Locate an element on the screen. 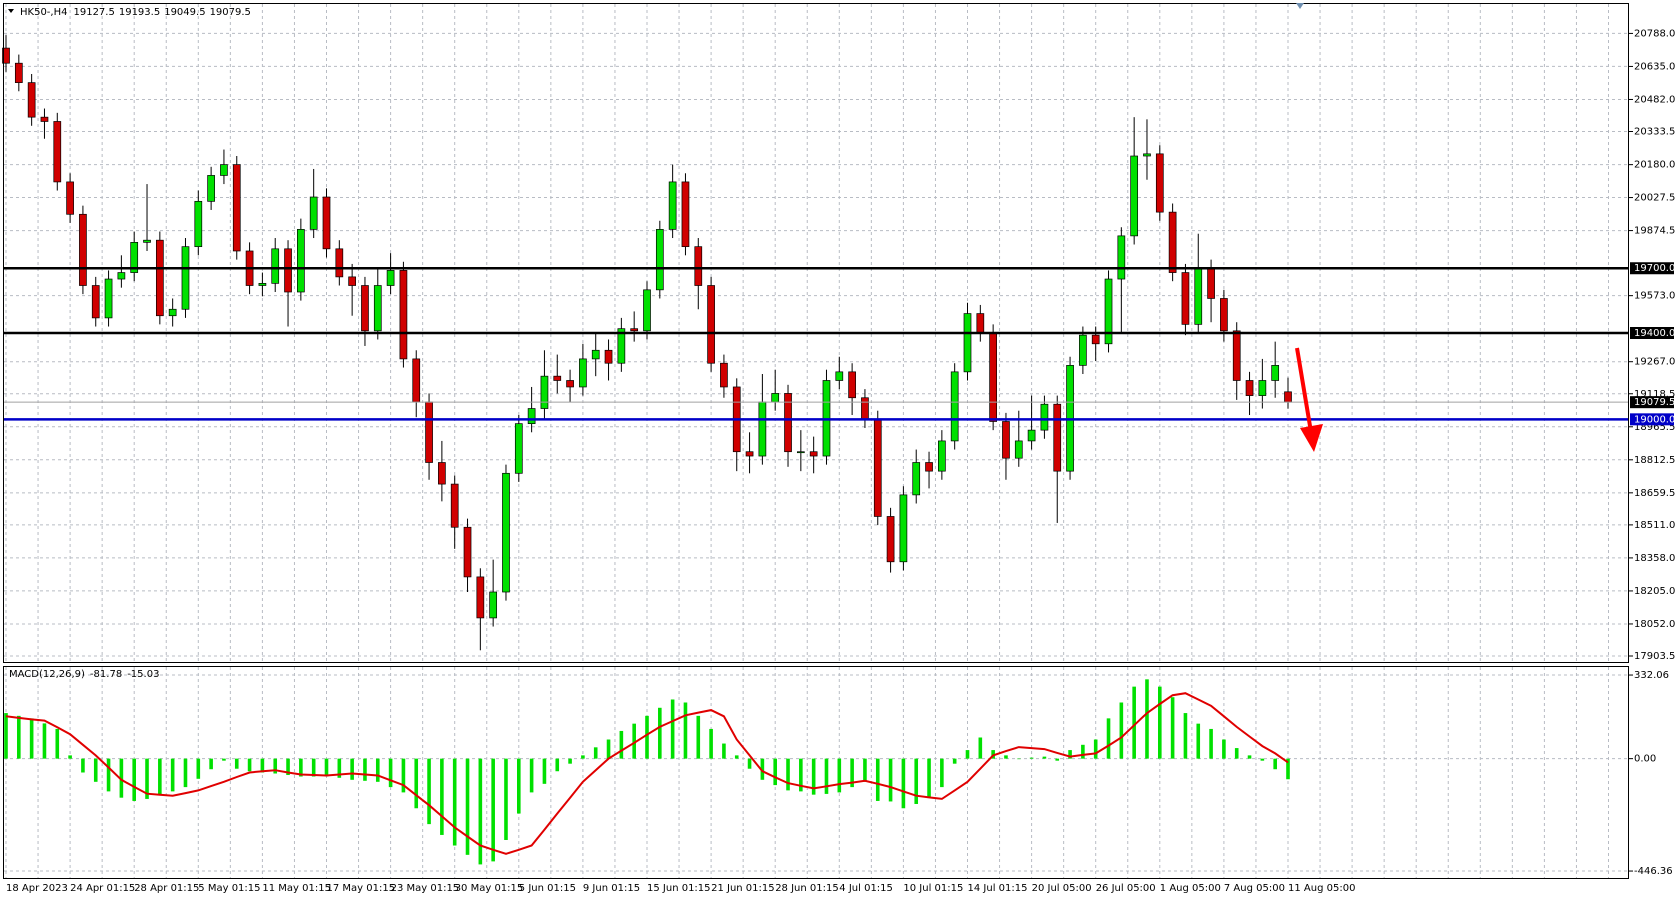 This screenshot has height=900, width=1675. menu-triangle is located at coordinates (11, 11).